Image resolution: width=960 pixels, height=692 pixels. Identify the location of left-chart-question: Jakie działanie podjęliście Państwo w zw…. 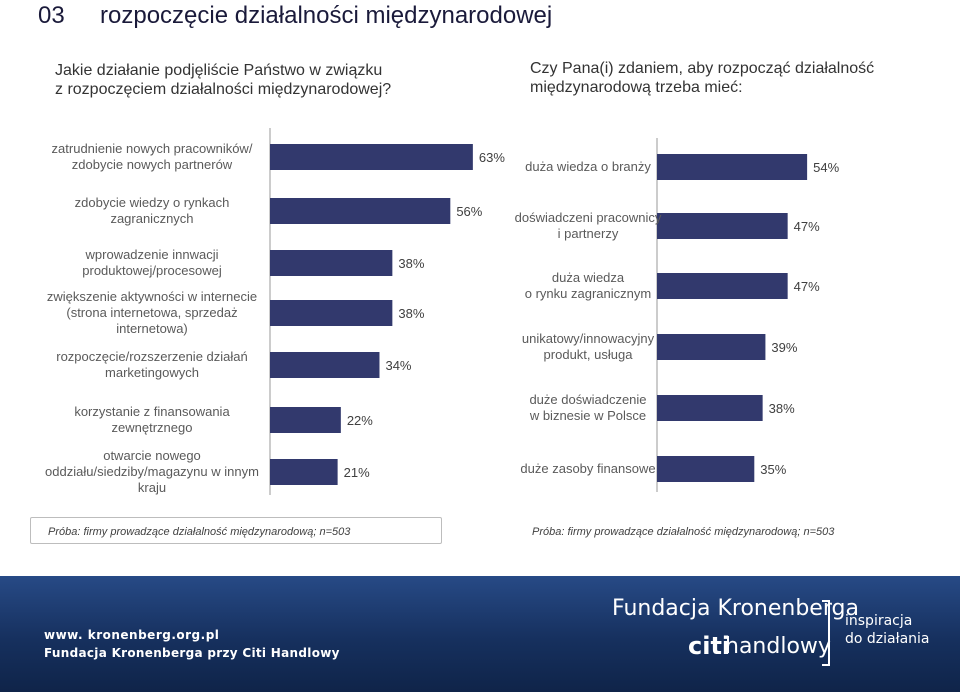
(223, 80).